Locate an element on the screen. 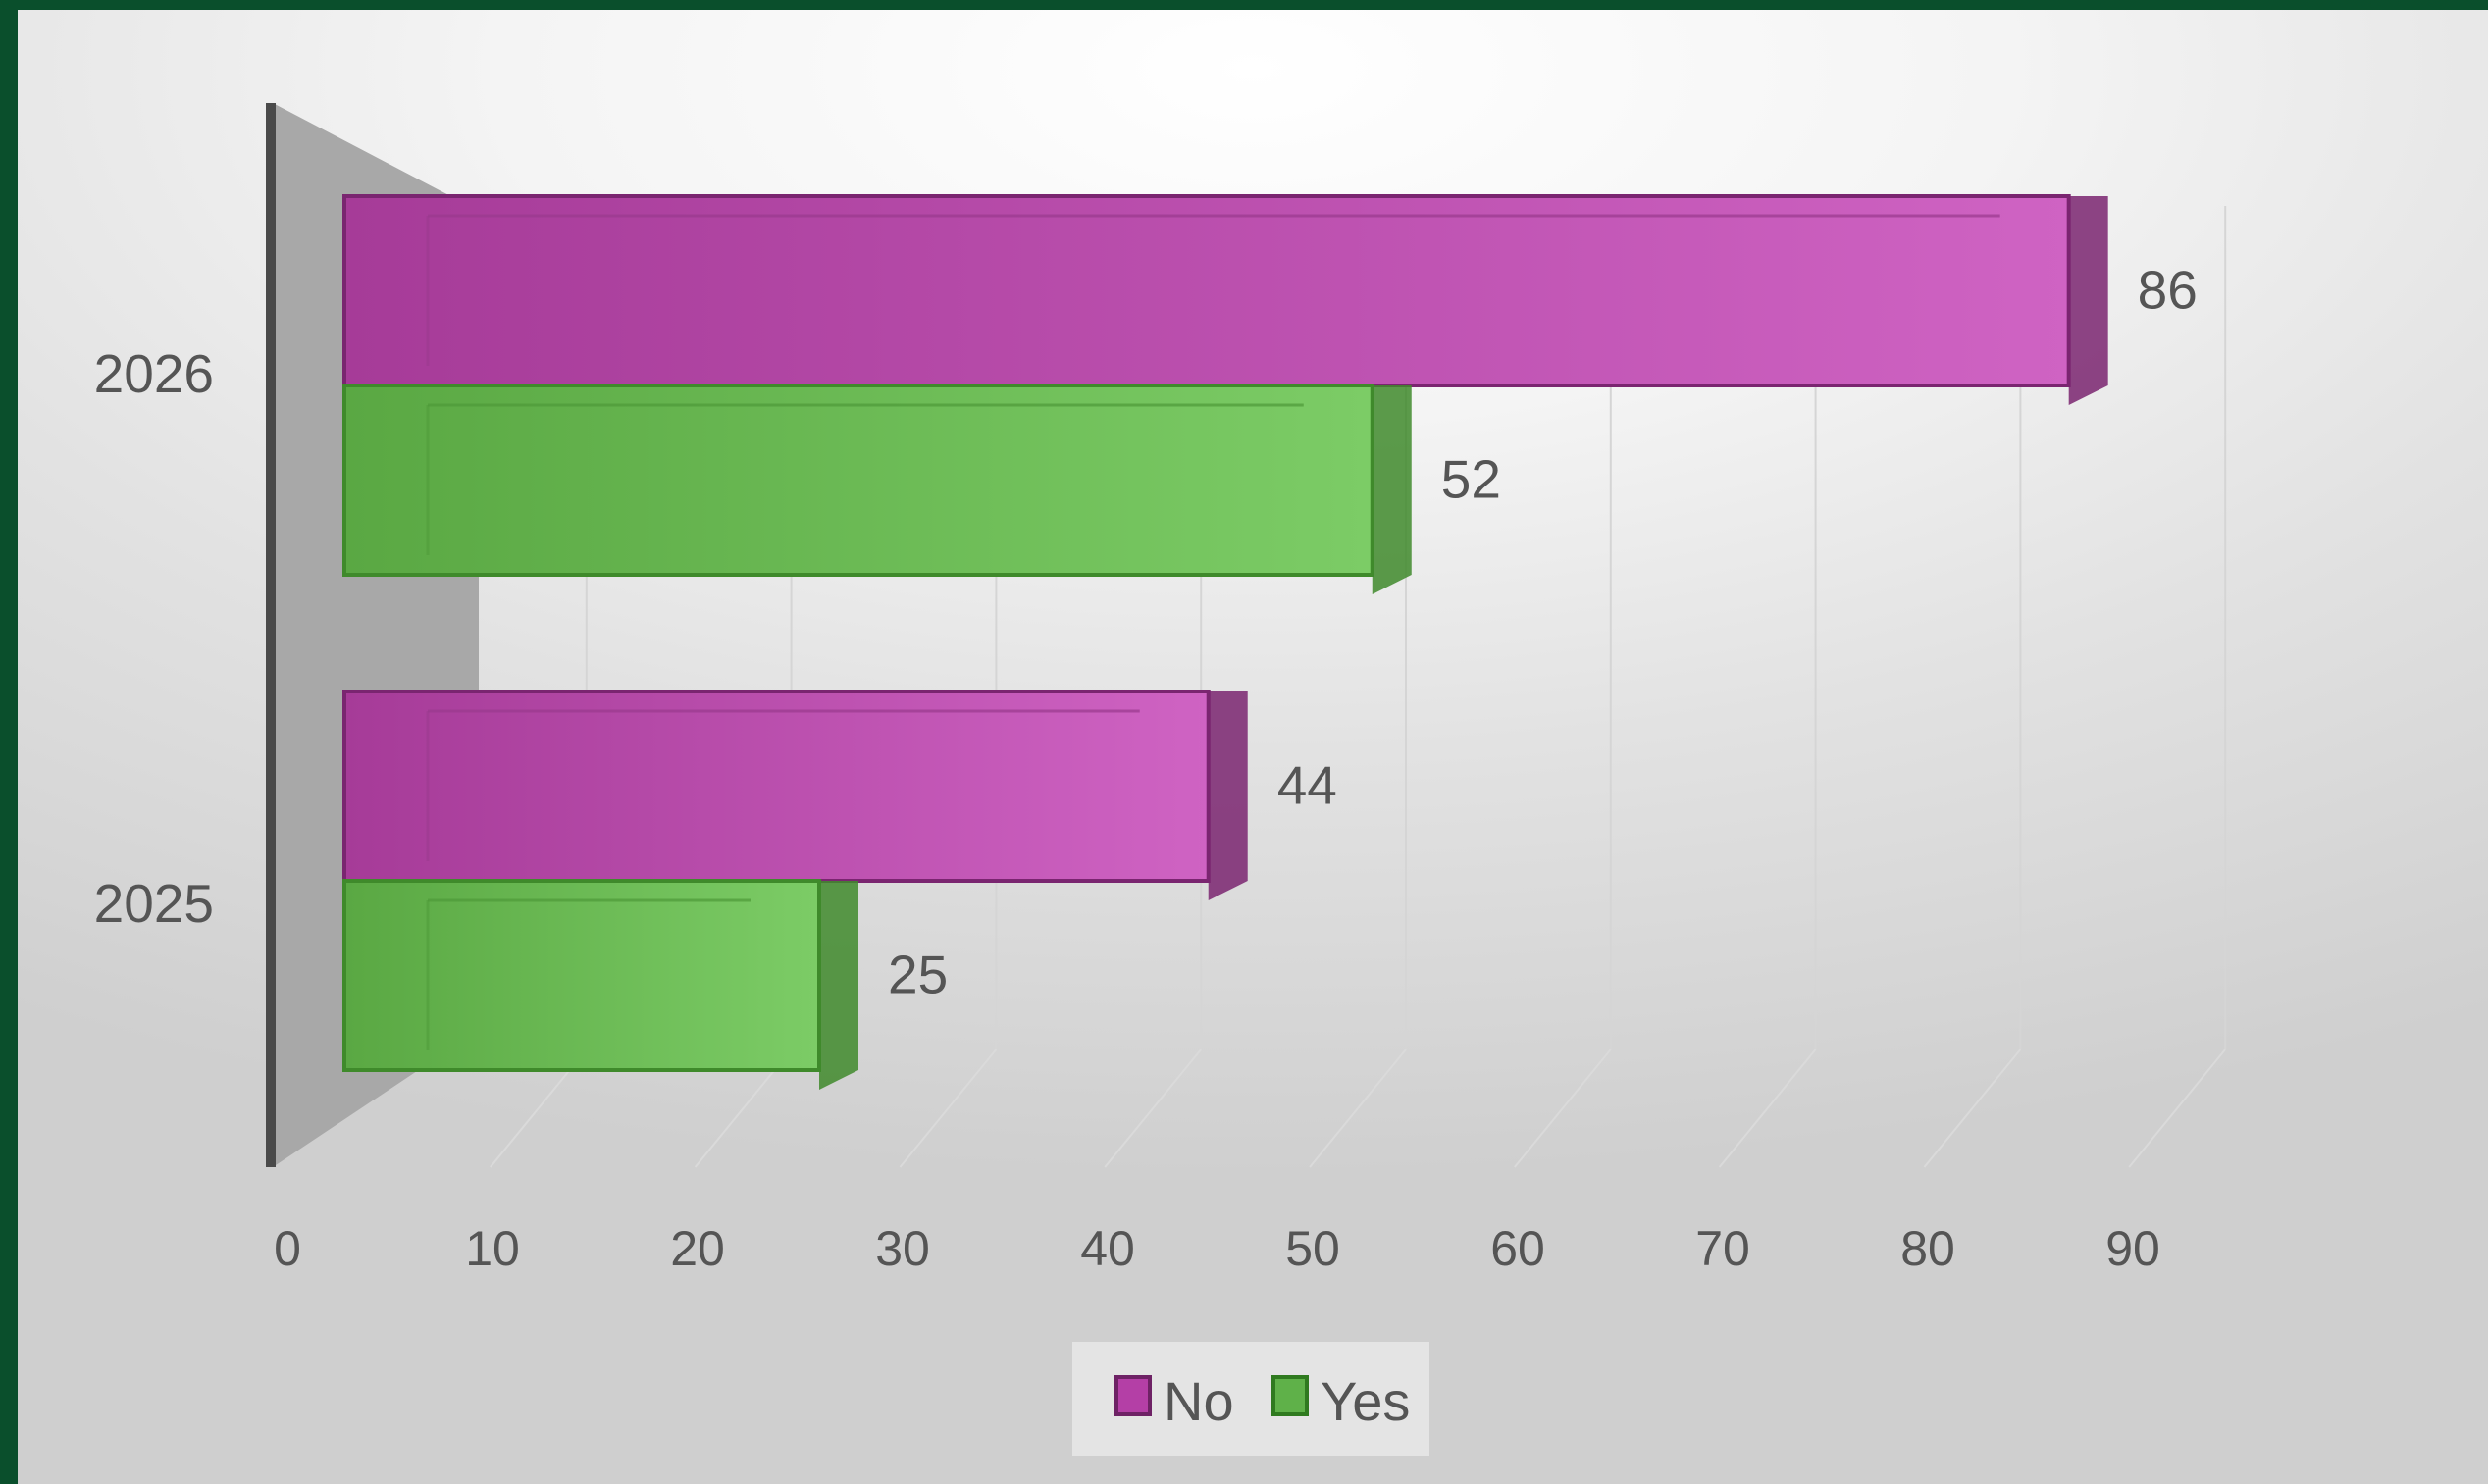 The height and width of the screenshot is (1484, 2488). x-axis-ticks: 0 10 20 30 40 50 60 70 80 90 is located at coordinates (1217, 1248).